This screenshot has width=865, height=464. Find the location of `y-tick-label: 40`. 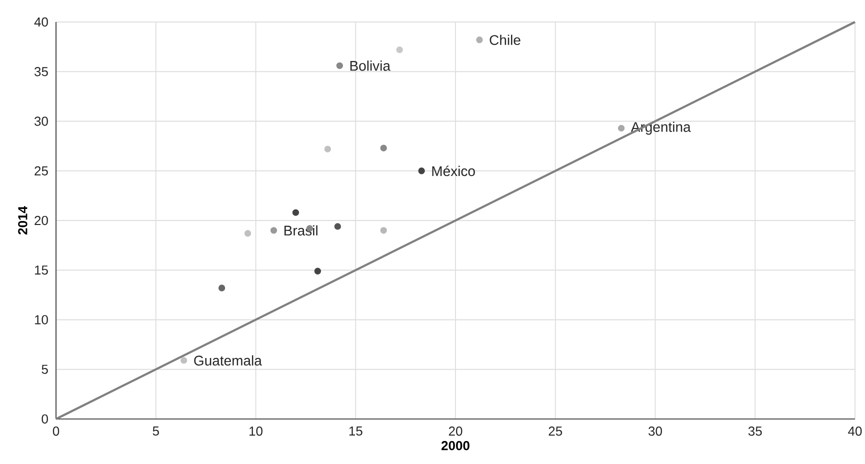

y-tick-label: 40 is located at coordinates (41, 22).